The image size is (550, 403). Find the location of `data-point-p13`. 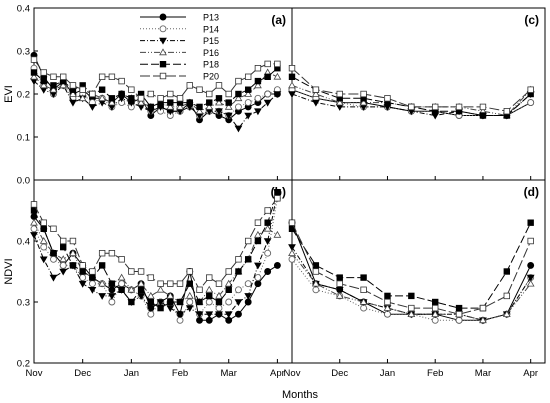

data-point-p13 is located at coordinates (531, 265).